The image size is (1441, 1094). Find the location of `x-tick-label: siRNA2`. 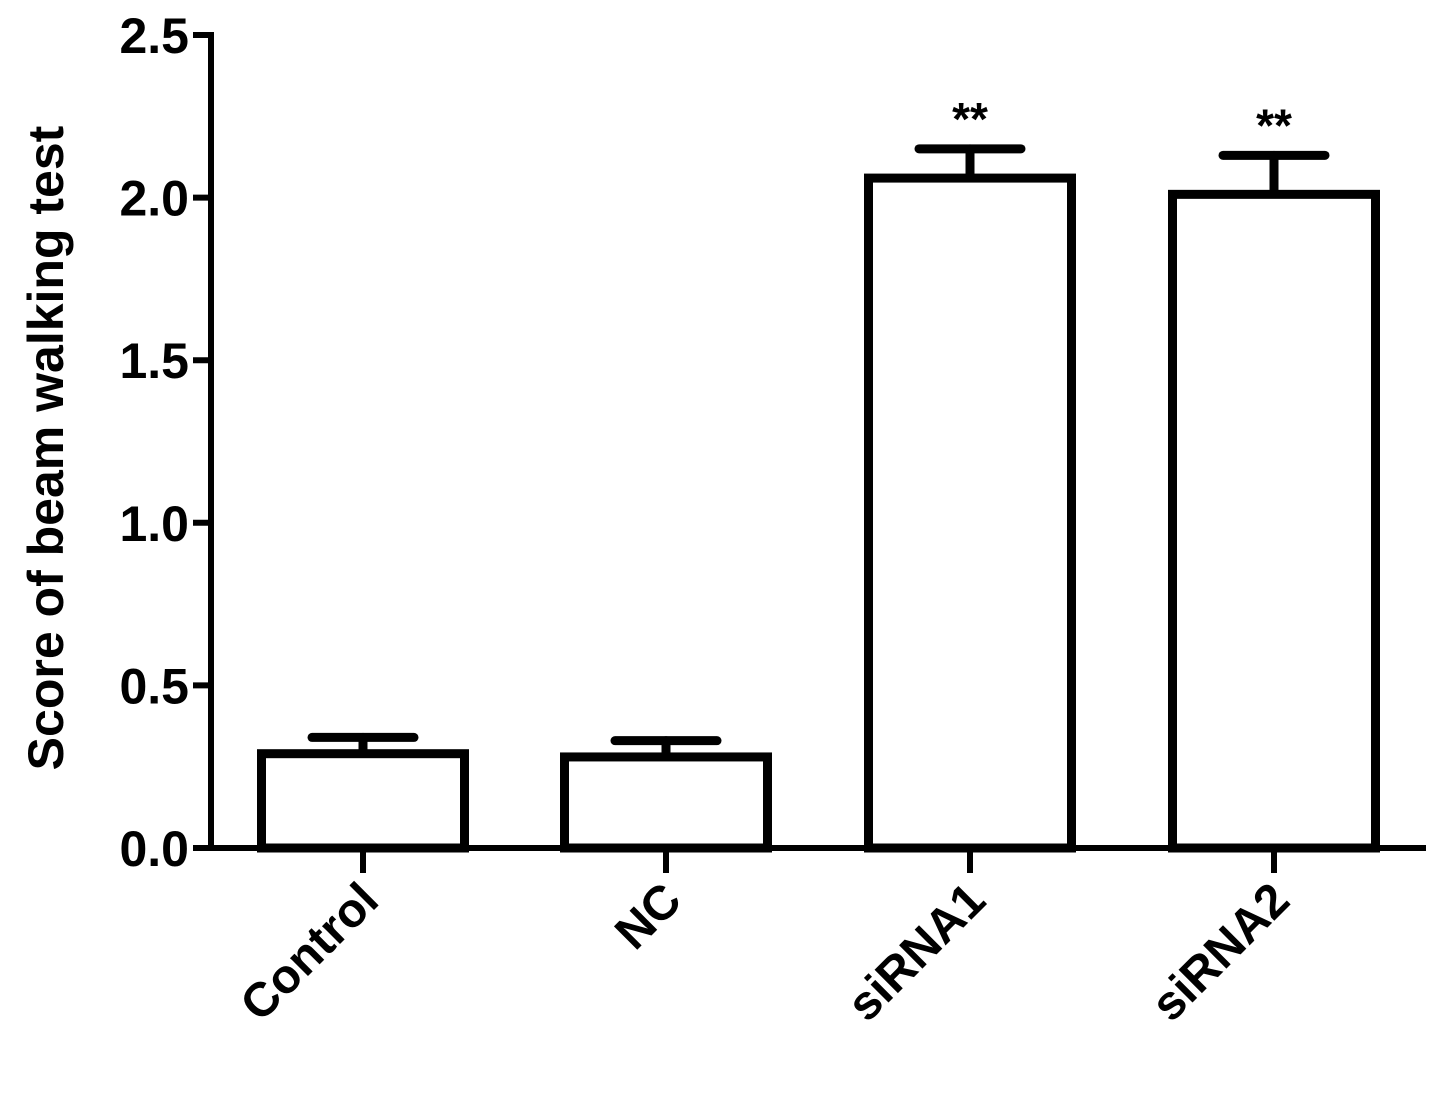

x-tick-label: siRNA2 is located at coordinates (1221, 952).